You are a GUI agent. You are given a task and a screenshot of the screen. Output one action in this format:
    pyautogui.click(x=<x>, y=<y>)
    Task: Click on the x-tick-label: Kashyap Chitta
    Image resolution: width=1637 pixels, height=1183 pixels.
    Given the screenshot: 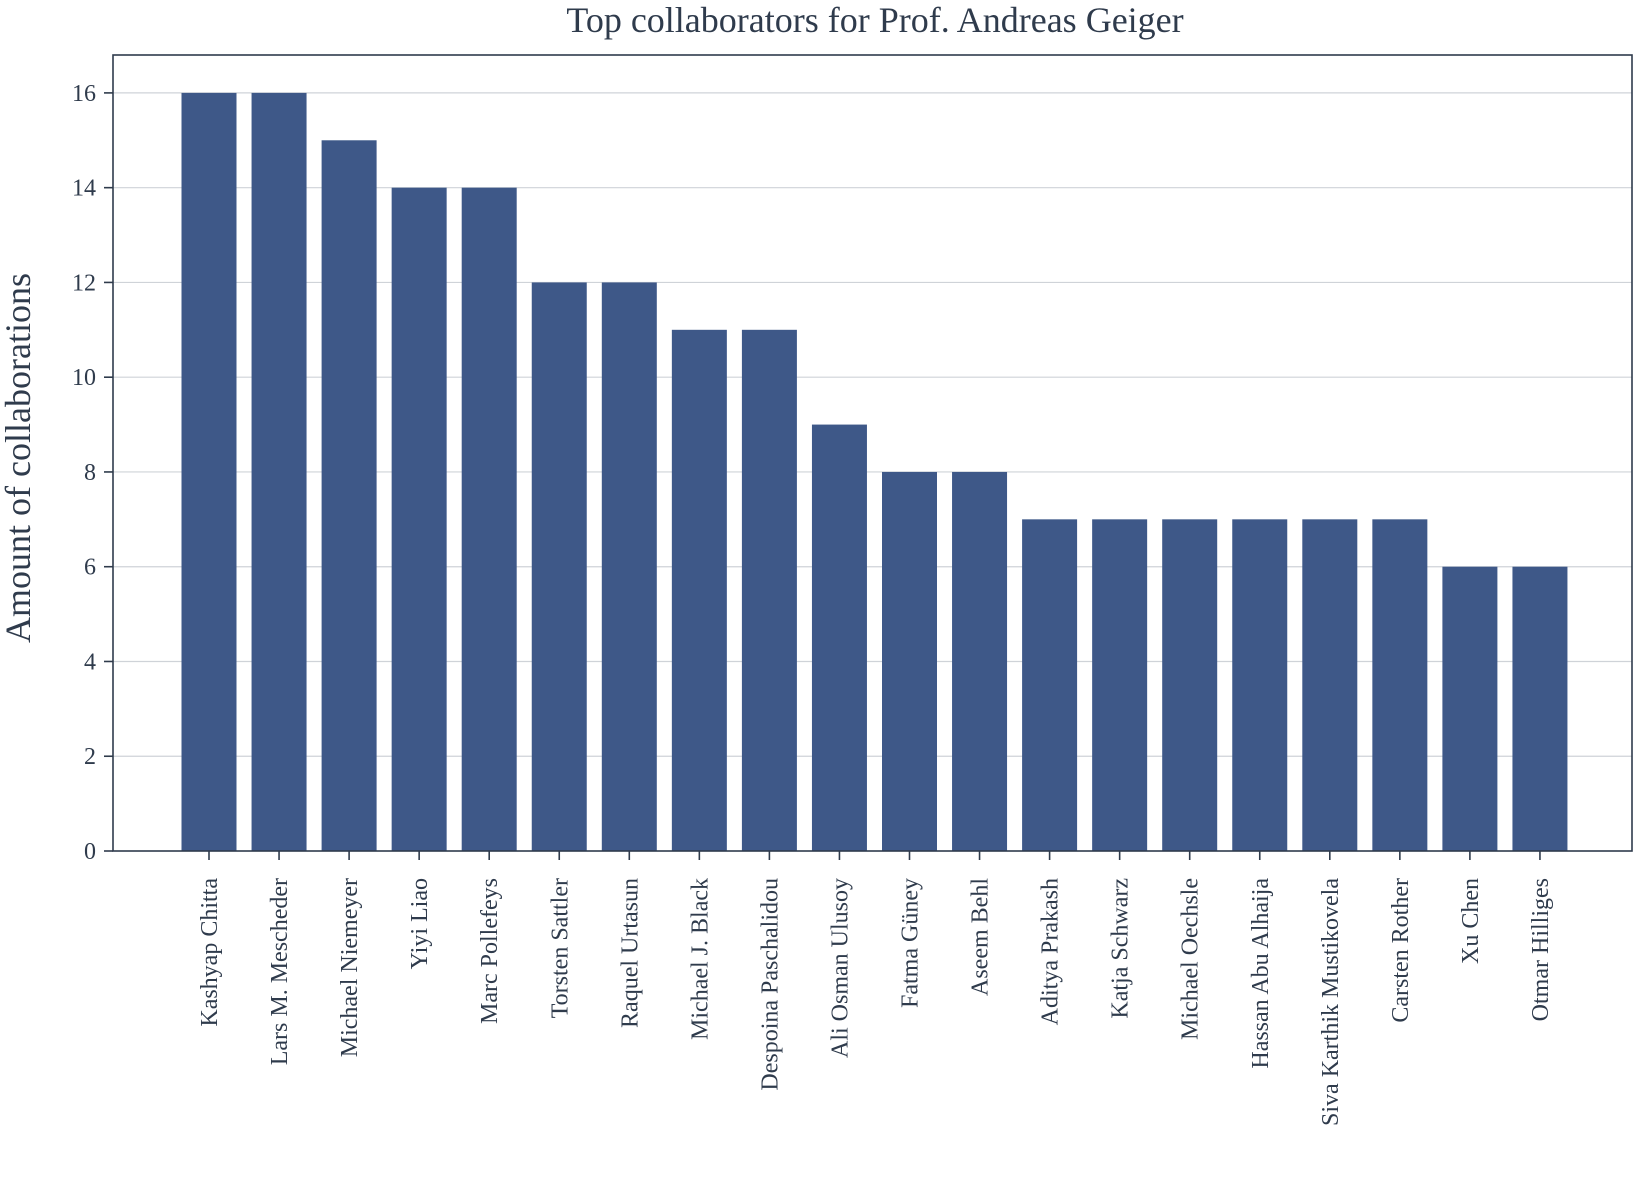 What is the action you would take?
    pyautogui.click(x=210, y=952)
    